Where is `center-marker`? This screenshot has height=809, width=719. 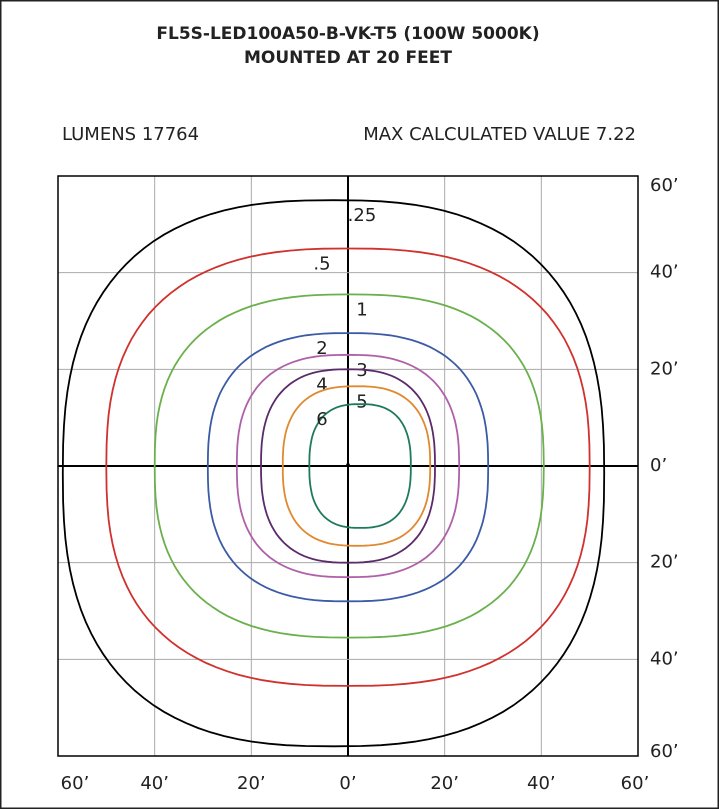
center-marker is located at coordinates (348, 464).